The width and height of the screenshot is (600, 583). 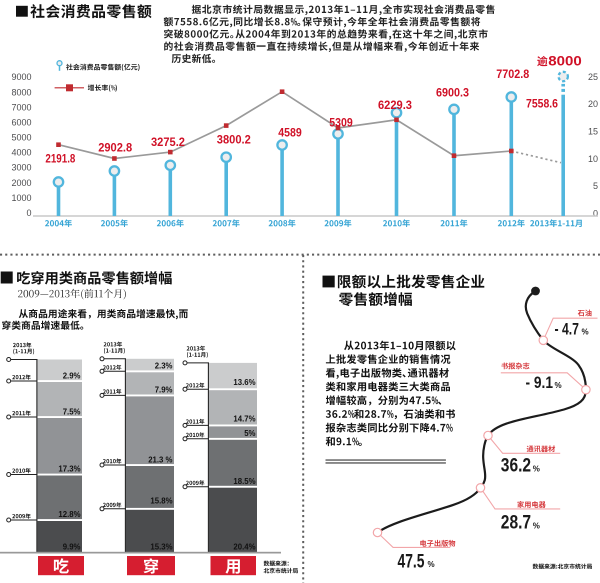 I want to click on svg-text: 7000, so click(x=21, y=107).